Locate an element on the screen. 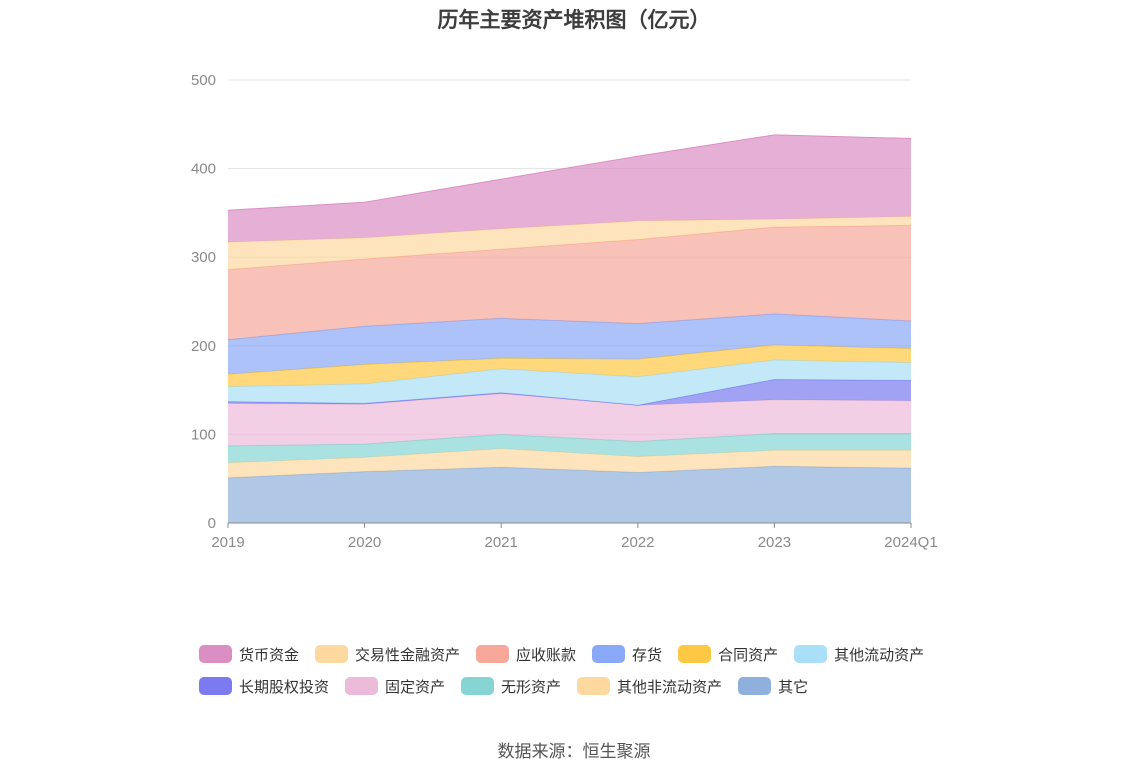 The height and width of the screenshot is (776, 1148). y-tick-label: 100 is located at coordinates (203, 434).